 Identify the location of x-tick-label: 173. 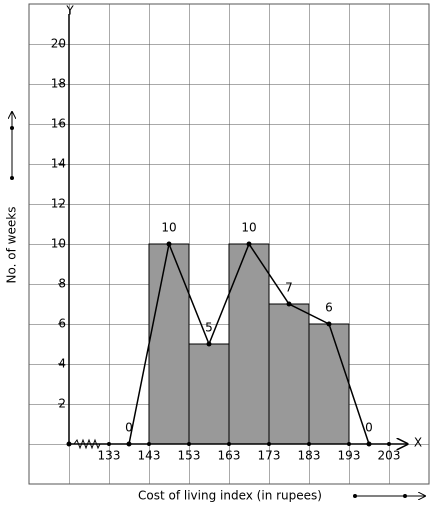
(269, 456).